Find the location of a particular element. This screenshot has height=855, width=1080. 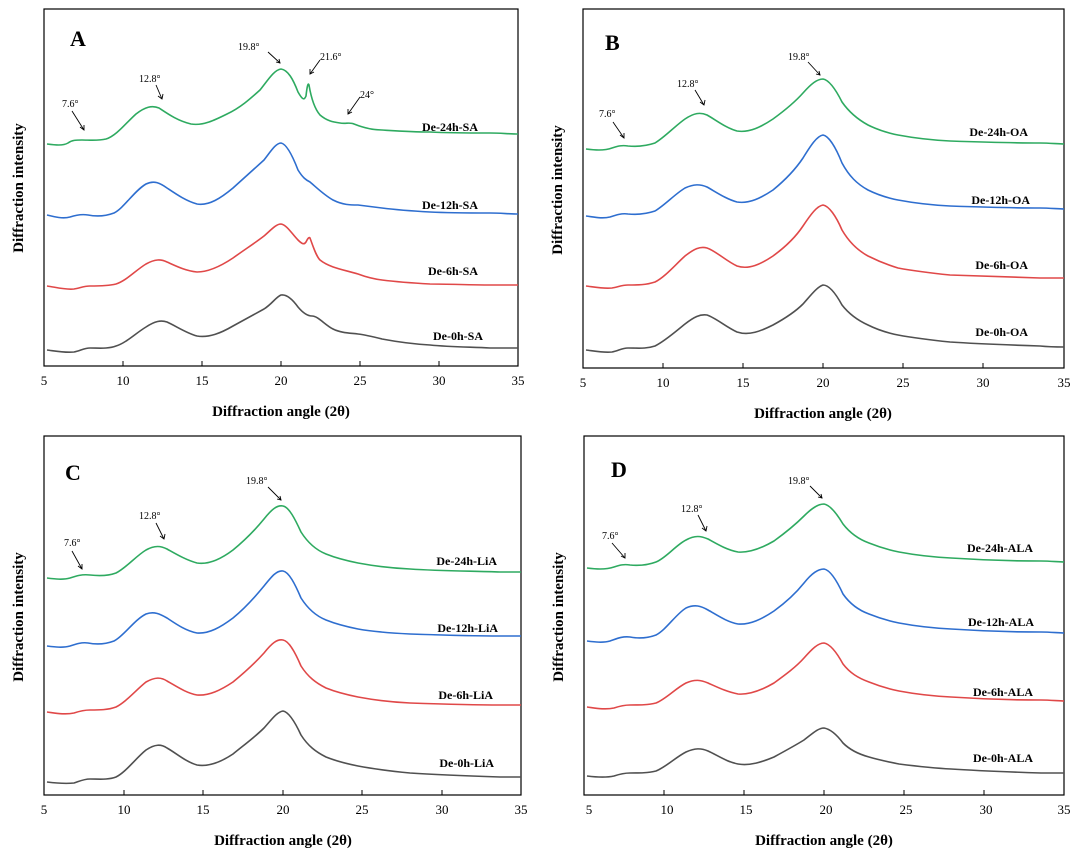

series-label: De-6h-ALA is located at coordinates (1003, 692).